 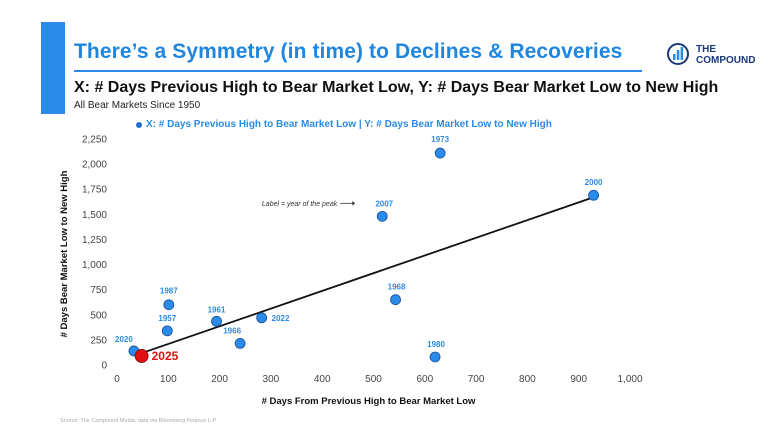 I want to click on x-tick-label: 900, so click(x=578, y=379).